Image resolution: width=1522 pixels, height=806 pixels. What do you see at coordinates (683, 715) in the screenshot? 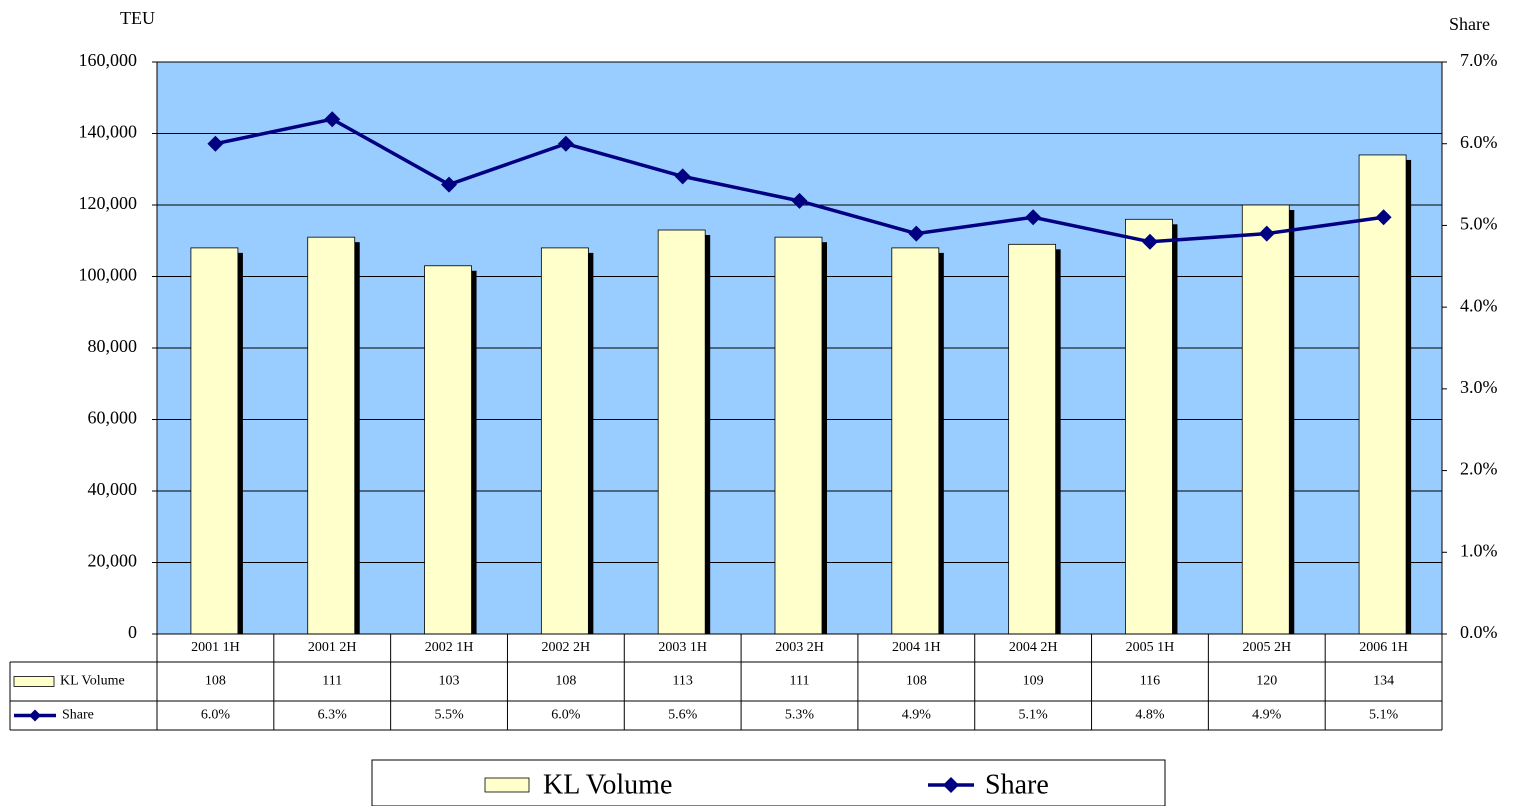
I see `table-value: 5.6%` at bounding box center [683, 715].